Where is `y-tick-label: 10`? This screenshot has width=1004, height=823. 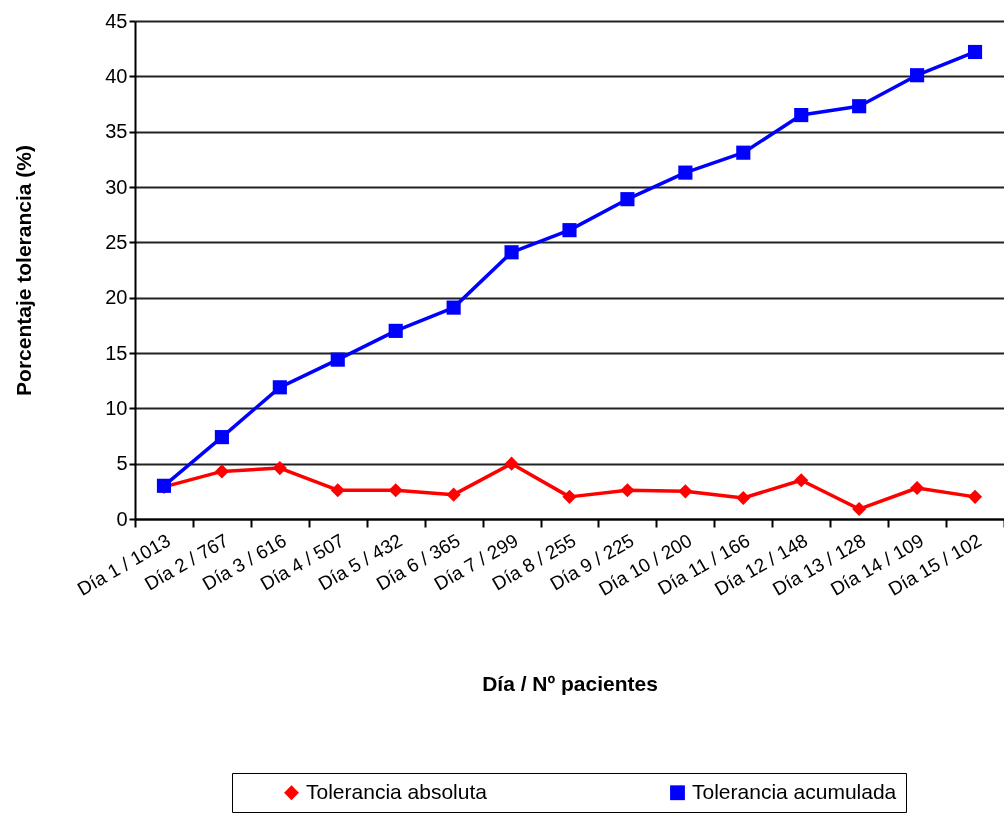
y-tick-label: 10 is located at coordinates (116, 407).